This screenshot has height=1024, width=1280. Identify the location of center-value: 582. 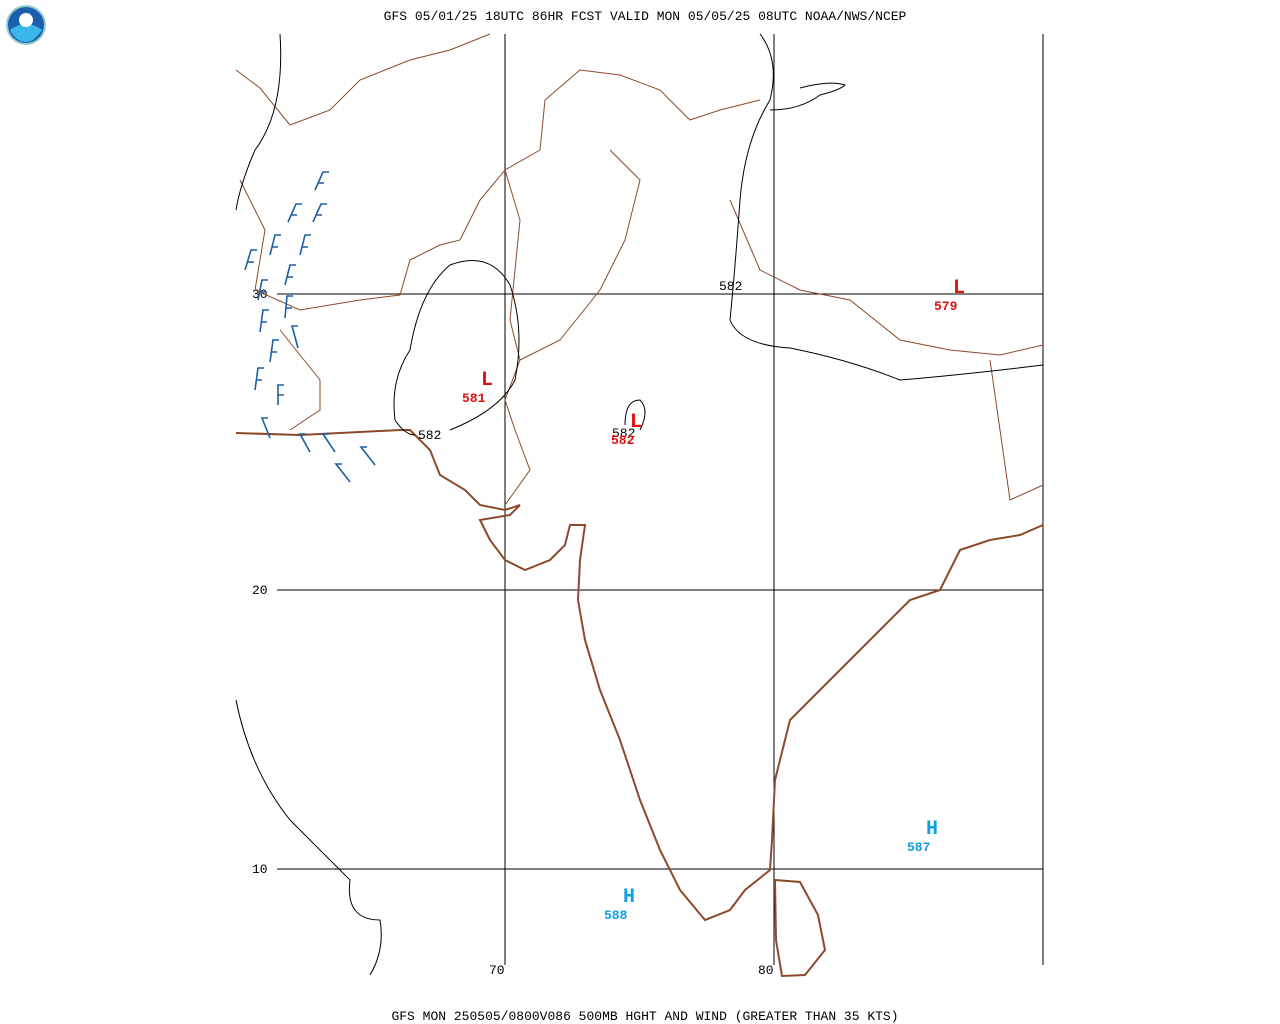
(623, 440).